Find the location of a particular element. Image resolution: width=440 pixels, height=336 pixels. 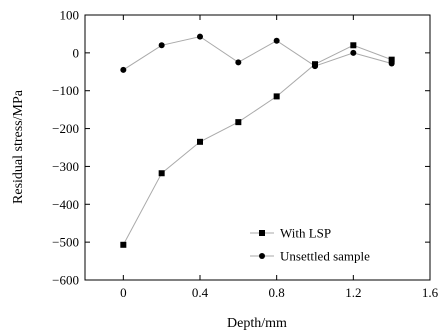

y-tick-label: 100 is located at coordinates (70, 15).